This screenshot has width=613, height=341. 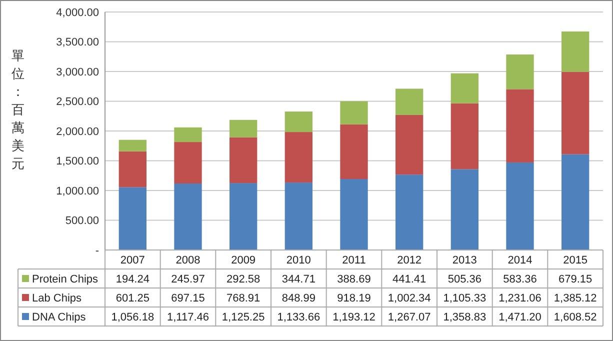 What do you see at coordinates (97, 250) in the screenshot?
I see `y-tick-label: -` at bounding box center [97, 250].